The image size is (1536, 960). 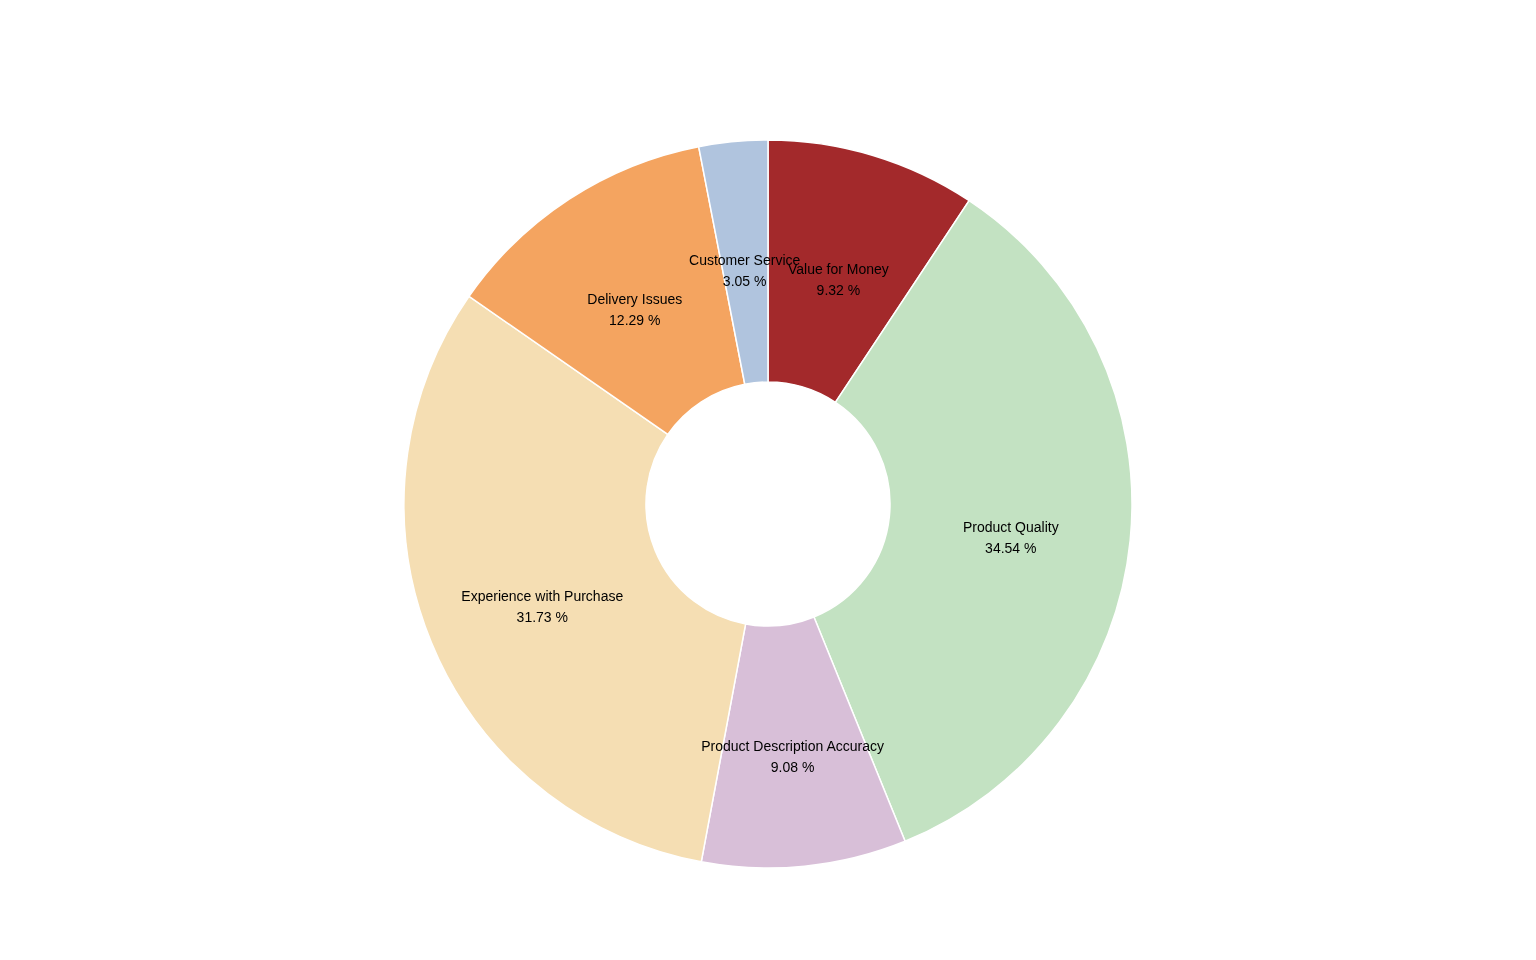 I want to click on data-label: 9.32 %, so click(x=838, y=290).